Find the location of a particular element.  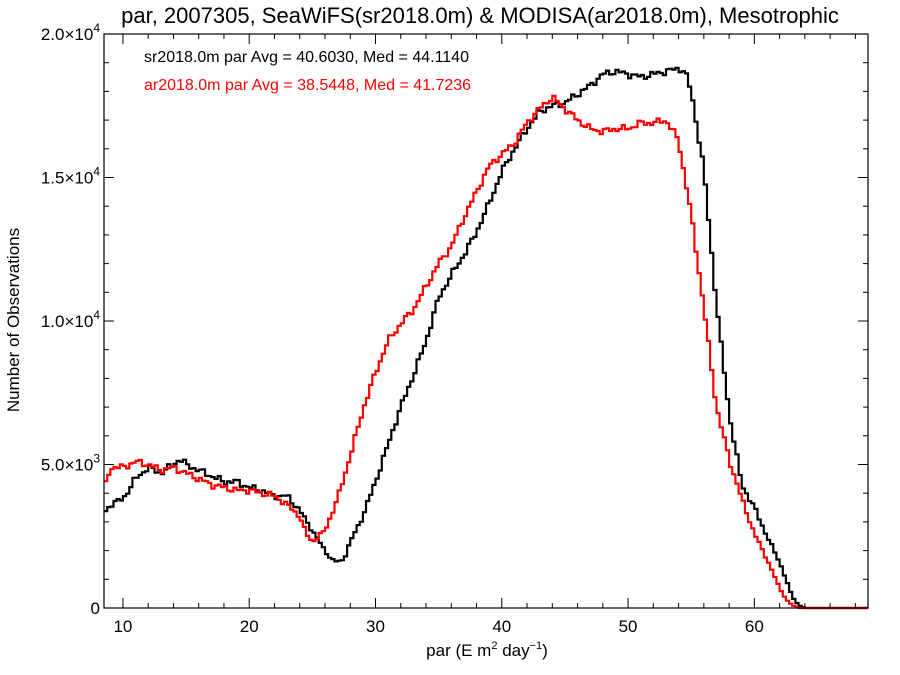

x-tick-label: 20 is located at coordinates (249, 626).